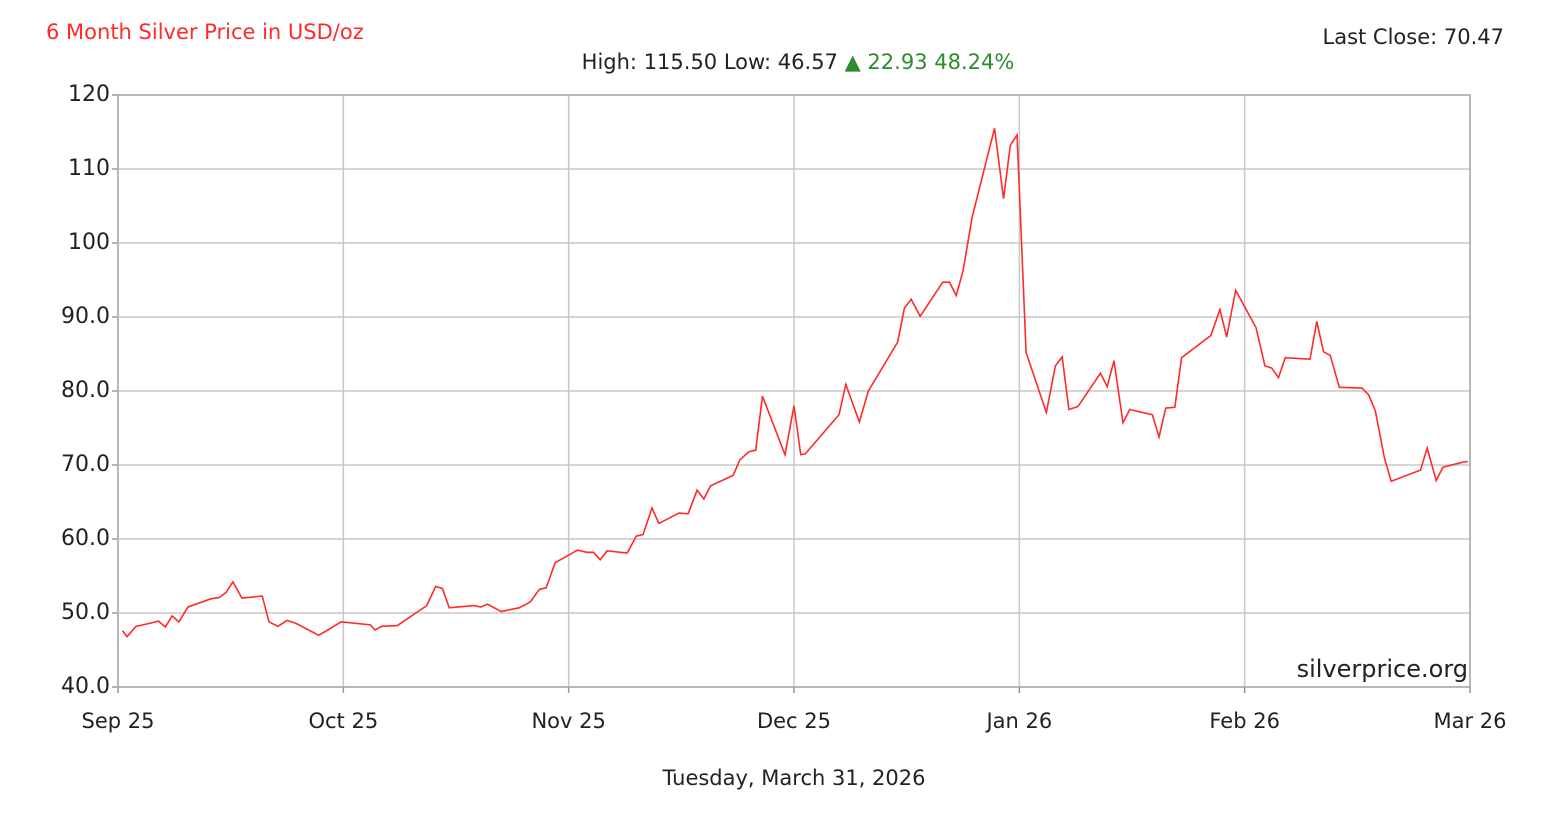 The height and width of the screenshot is (816, 1546). What do you see at coordinates (930, 62) in the screenshot?
I see `change: ▲ 22.93 48.24%` at bounding box center [930, 62].